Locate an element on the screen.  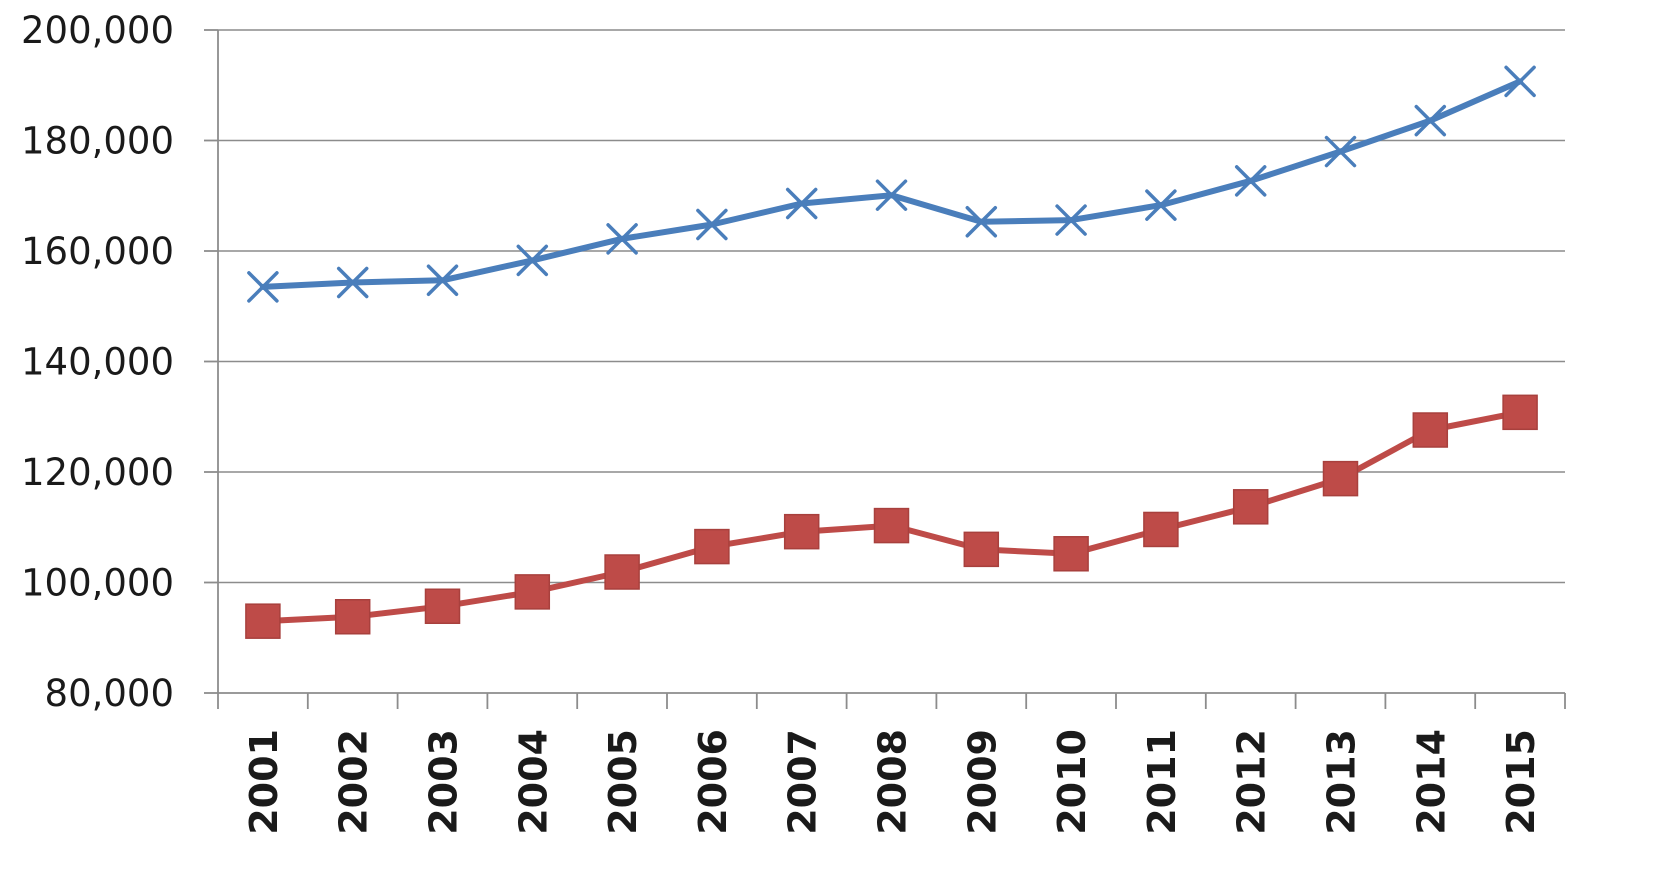
x-tick-label: 2002 is located at coordinates (354, 782).